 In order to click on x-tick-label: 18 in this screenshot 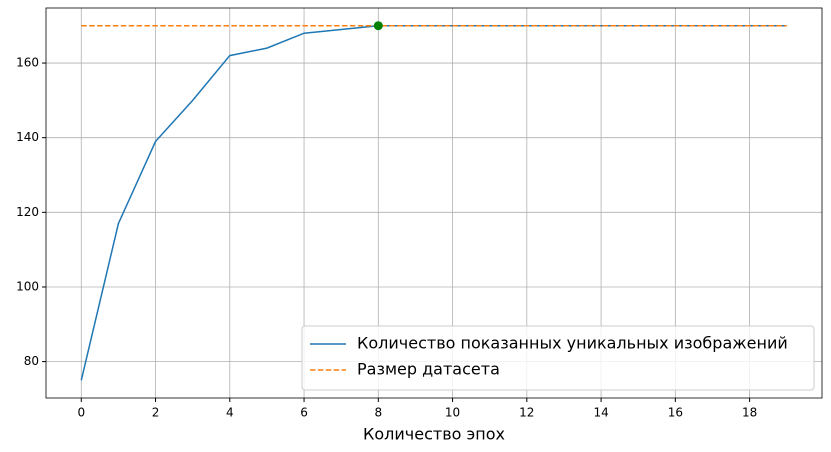, I will do `click(749, 413)`.